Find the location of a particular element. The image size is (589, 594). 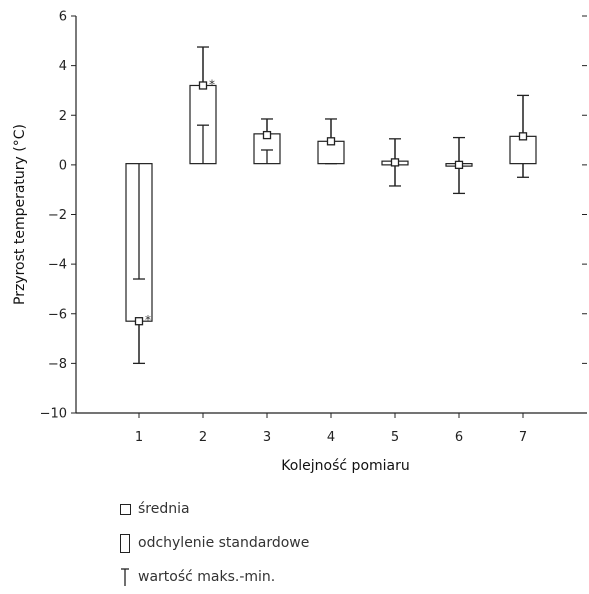

x-tick-label: 6 is located at coordinates (459, 437).